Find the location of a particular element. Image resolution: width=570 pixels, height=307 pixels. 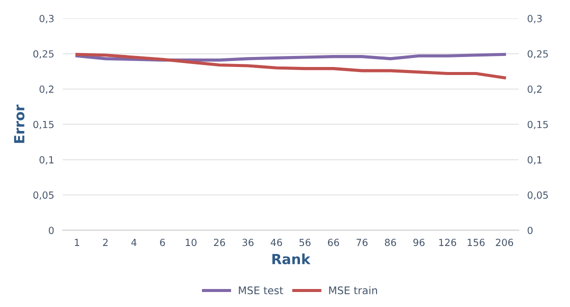

y-tick-label: 0,05 is located at coordinates (43, 195).